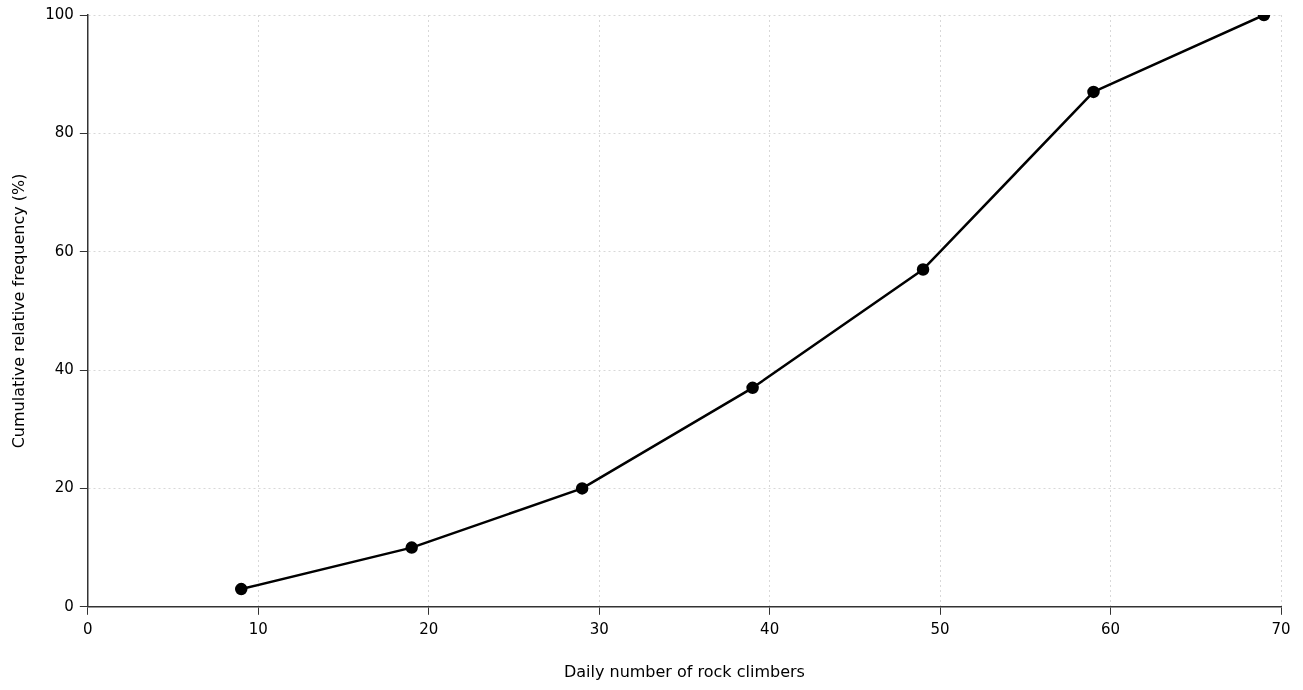  What do you see at coordinates (64, 132) in the screenshot?
I see `y-tick-label: 80` at bounding box center [64, 132].